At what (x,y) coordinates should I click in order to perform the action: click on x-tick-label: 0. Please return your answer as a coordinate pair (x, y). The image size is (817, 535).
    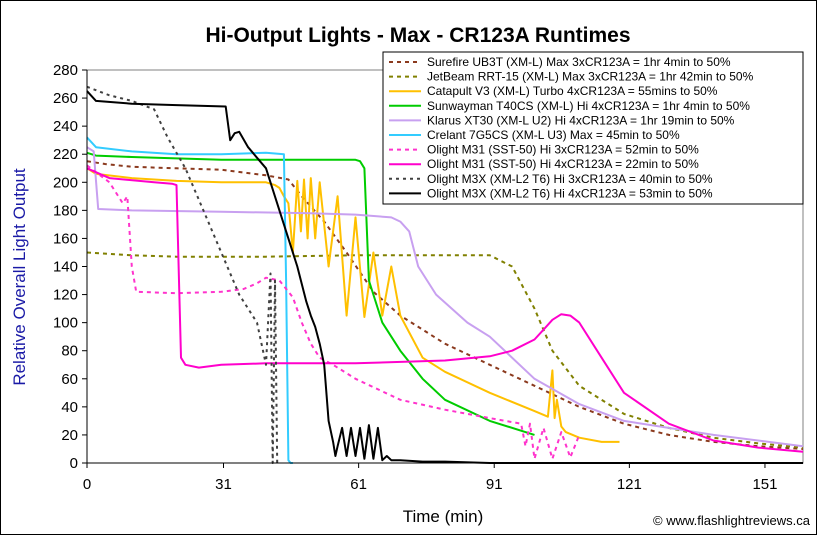
    Looking at the image, I should click on (87, 484).